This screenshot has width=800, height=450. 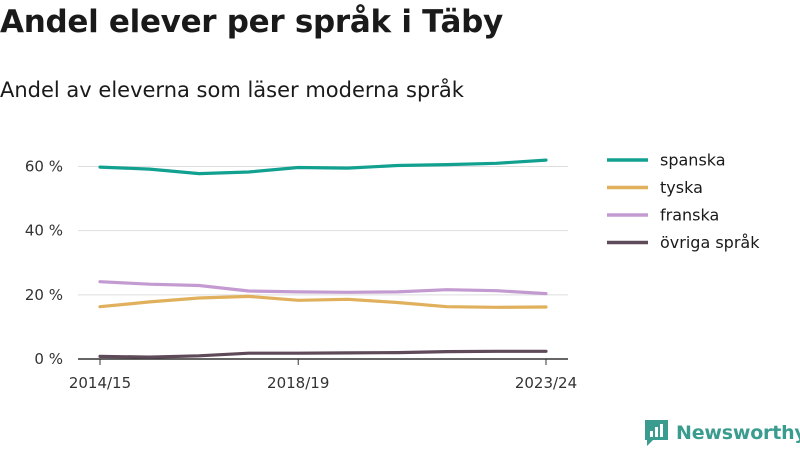 What do you see at coordinates (44, 167) in the screenshot?
I see `y-tick-label: 60 %` at bounding box center [44, 167].